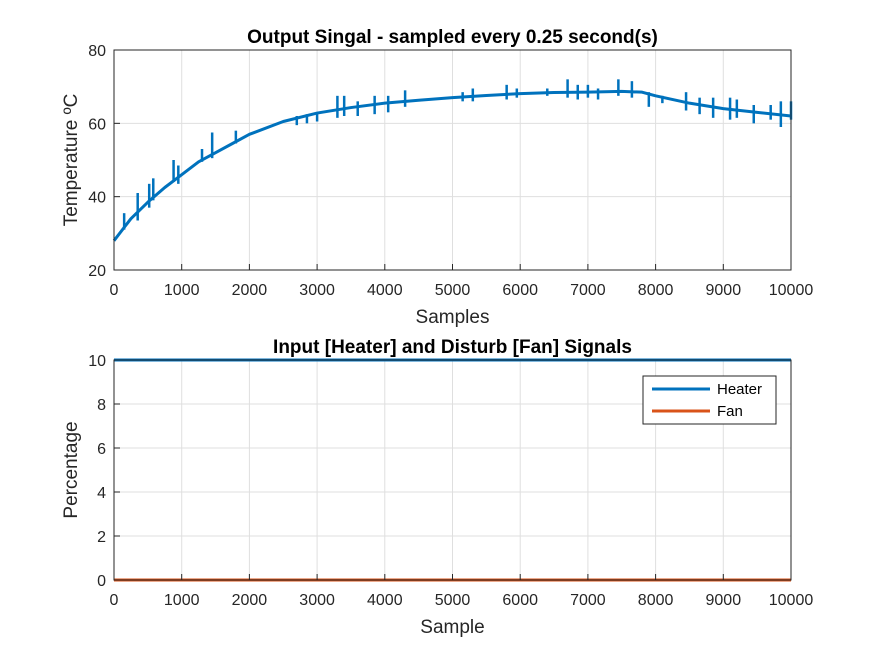 The image size is (875, 656). What do you see at coordinates (101, 537) in the screenshot?
I see `input-y-tick-label: 2` at bounding box center [101, 537].